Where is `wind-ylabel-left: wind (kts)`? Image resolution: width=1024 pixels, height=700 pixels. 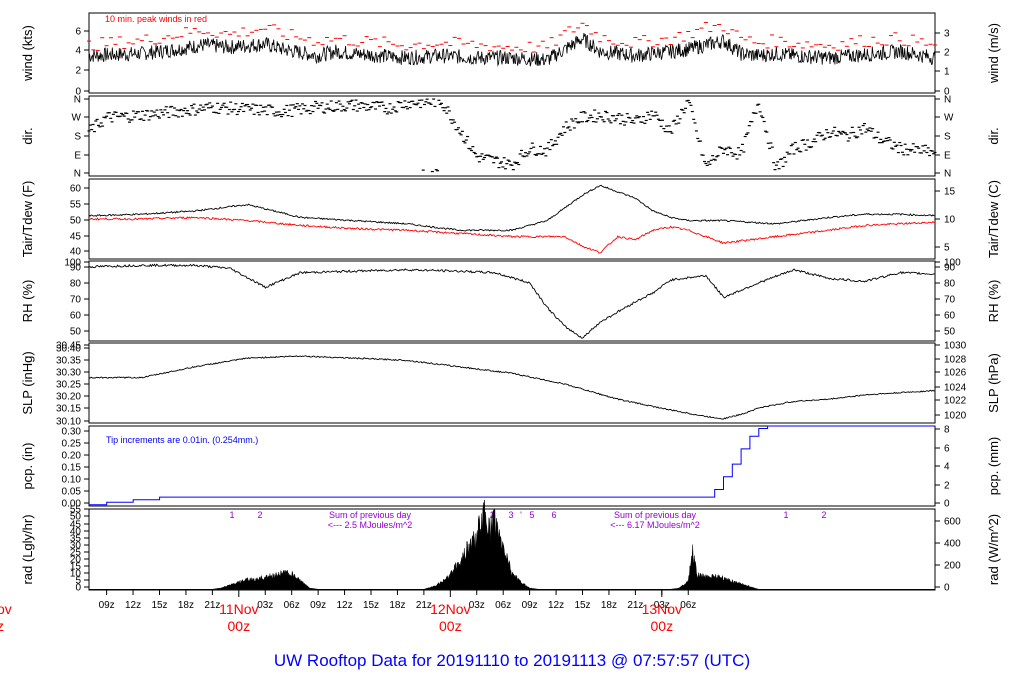 wind-ylabel-left: wind (kts) is located at coordinates (27, 53).